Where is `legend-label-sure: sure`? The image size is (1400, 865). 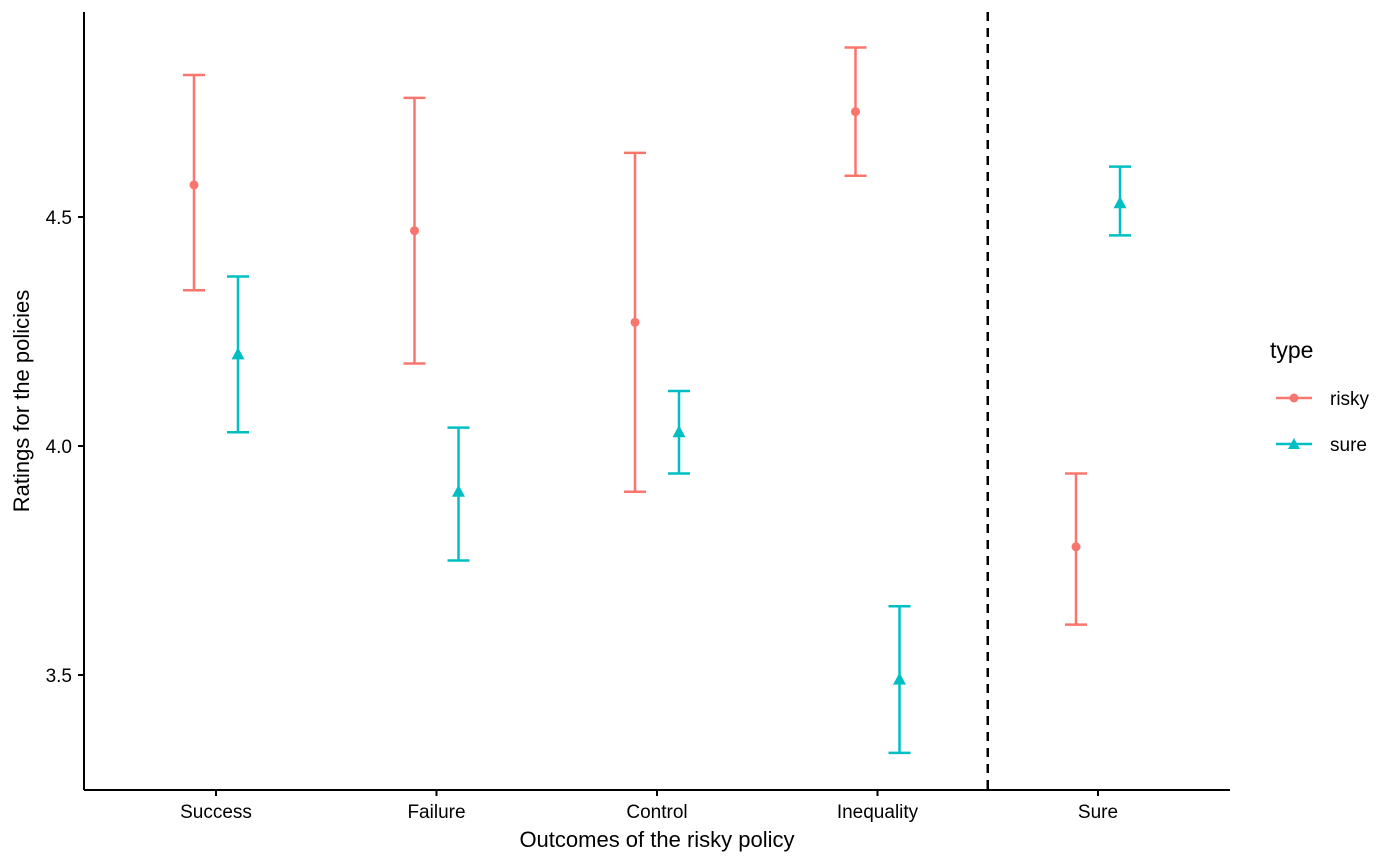 legend-label-sure: sure is located at coordinates (1348, 445).